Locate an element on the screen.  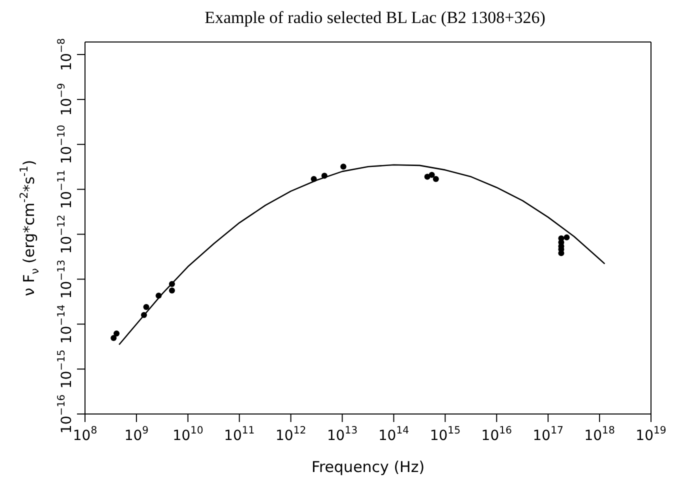
x-tick-label: 10$^{18}$ is located at coordinates (599, 435).